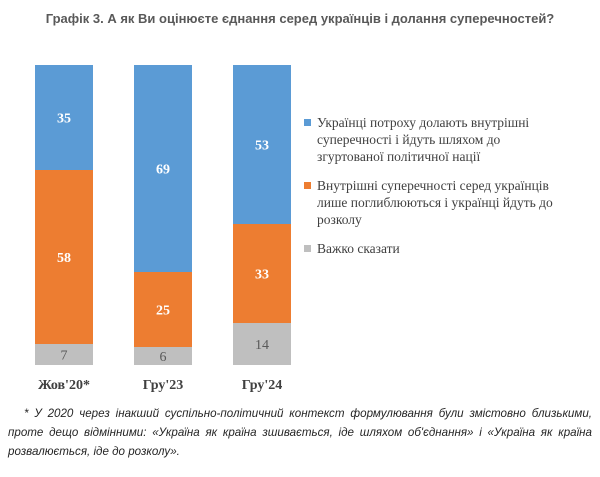 Image resolution: width=600 pixels, height=477 pixels. I want to click on data-label-0-0: 7, so click(64, 356).